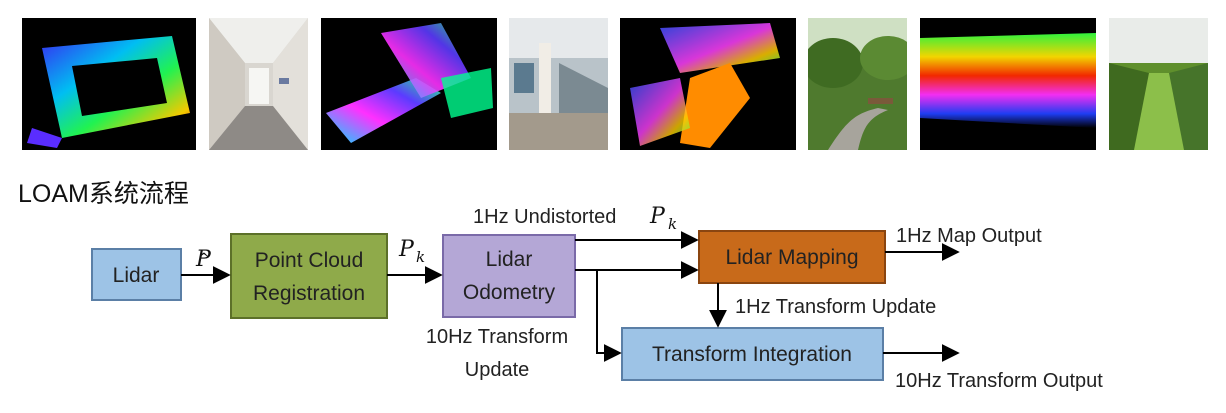 The image size is (1226, 413). What do you see at coordinates (672, 224) in the screenshot?
I see `undistorted-p-subscript: k` at bounding box center [672, 224].